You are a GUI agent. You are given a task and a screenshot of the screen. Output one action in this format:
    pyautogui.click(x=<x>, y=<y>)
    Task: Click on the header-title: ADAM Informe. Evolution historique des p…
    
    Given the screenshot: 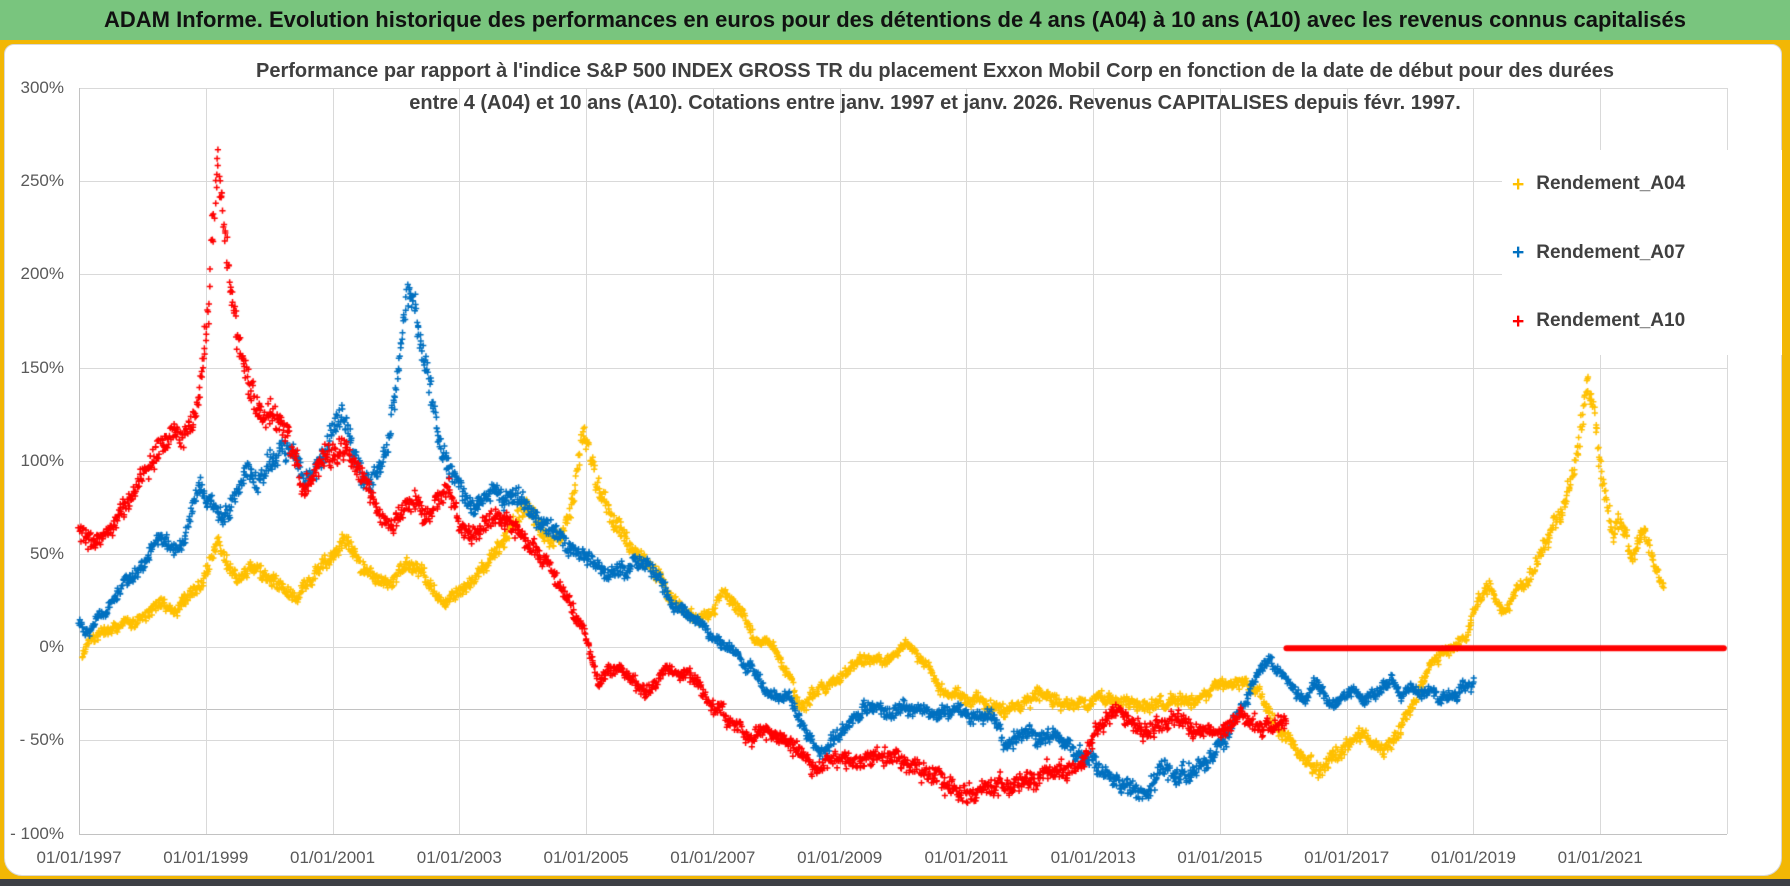 What is the action you would take?
    pyautogui.click(x=894, y=19)
    